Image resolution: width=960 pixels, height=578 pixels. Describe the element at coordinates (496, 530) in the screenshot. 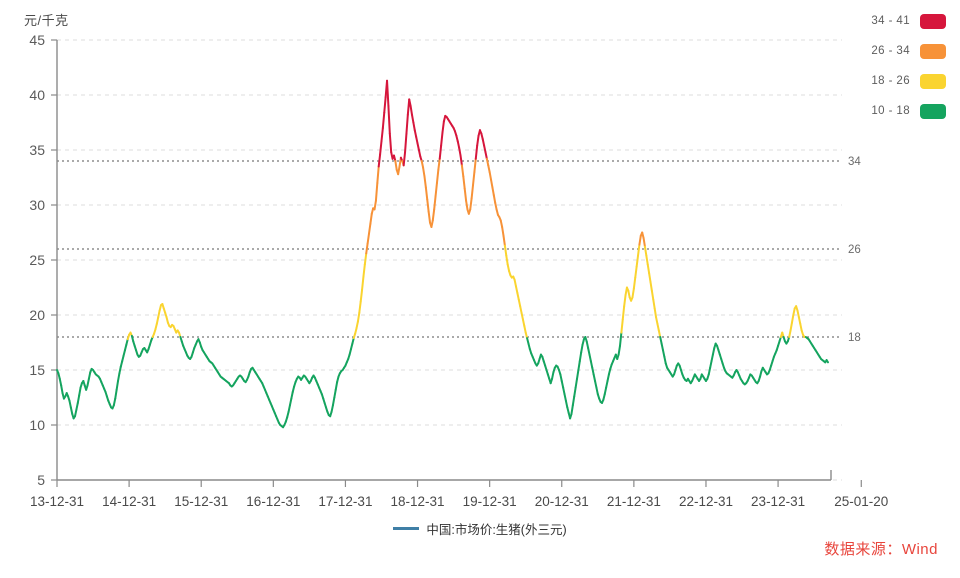

I see `series-legend-label: 中国:市场价:生猪(外三元)` at that location.